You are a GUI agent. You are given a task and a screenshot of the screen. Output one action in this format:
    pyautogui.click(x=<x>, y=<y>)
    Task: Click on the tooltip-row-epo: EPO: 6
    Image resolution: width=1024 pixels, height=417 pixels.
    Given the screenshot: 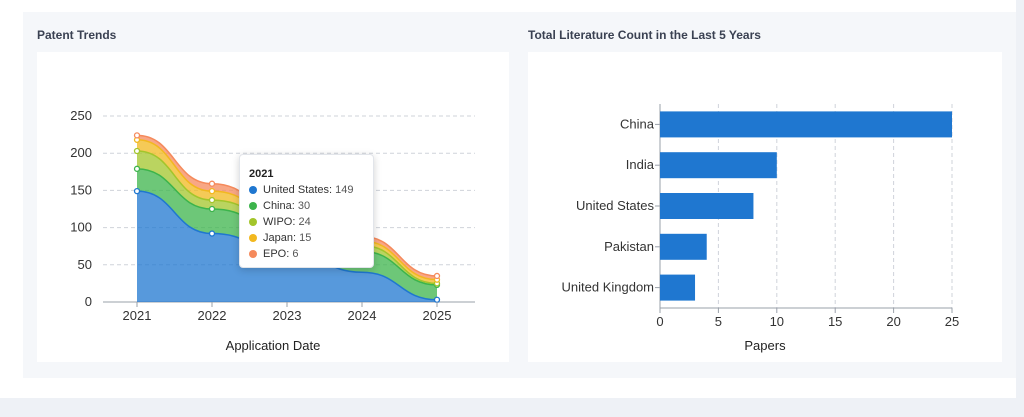 What is the action you would take?
    pyautogui.click(x=273, y=254)
    